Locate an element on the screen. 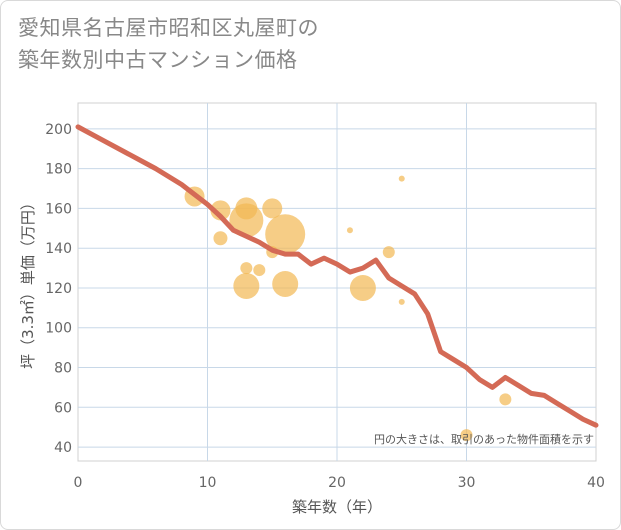  chart-title-line-2: 築年数別中古マンション価格 is located at coordinates (158, 60).